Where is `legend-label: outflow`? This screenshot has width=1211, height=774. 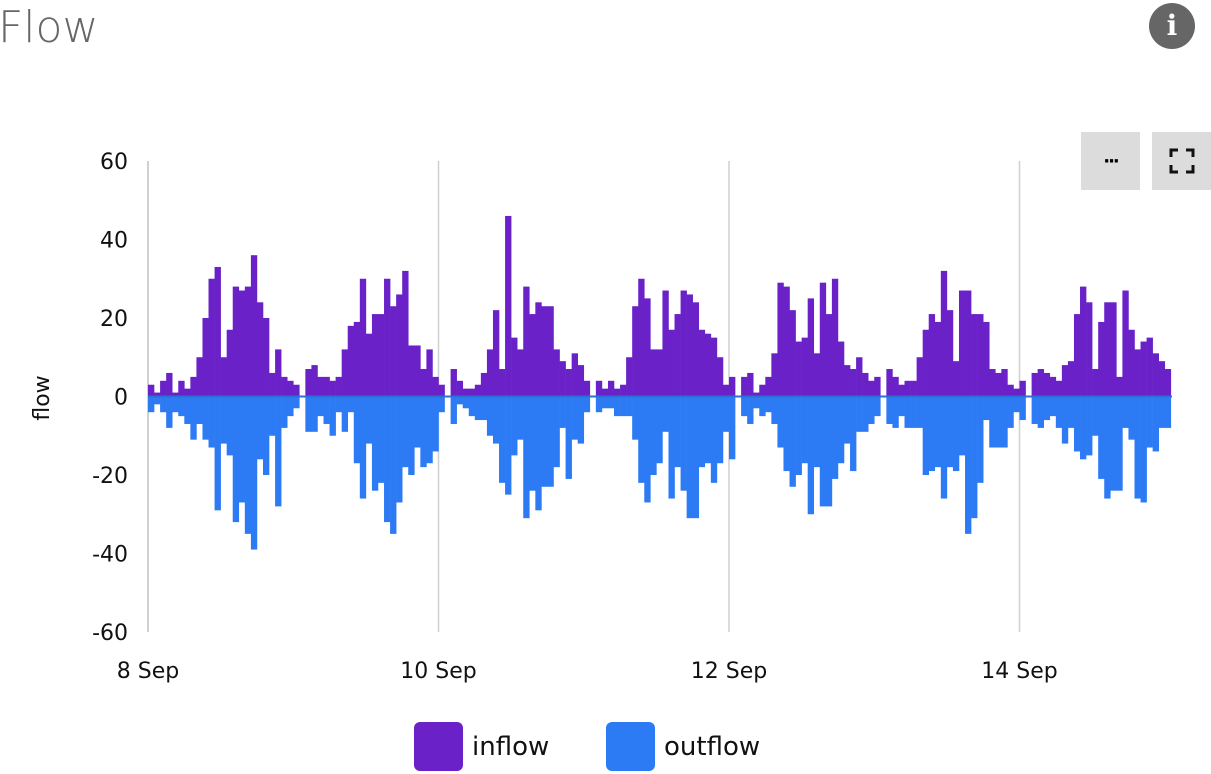
legend-label: outflow is located at coordinates (712, 746).